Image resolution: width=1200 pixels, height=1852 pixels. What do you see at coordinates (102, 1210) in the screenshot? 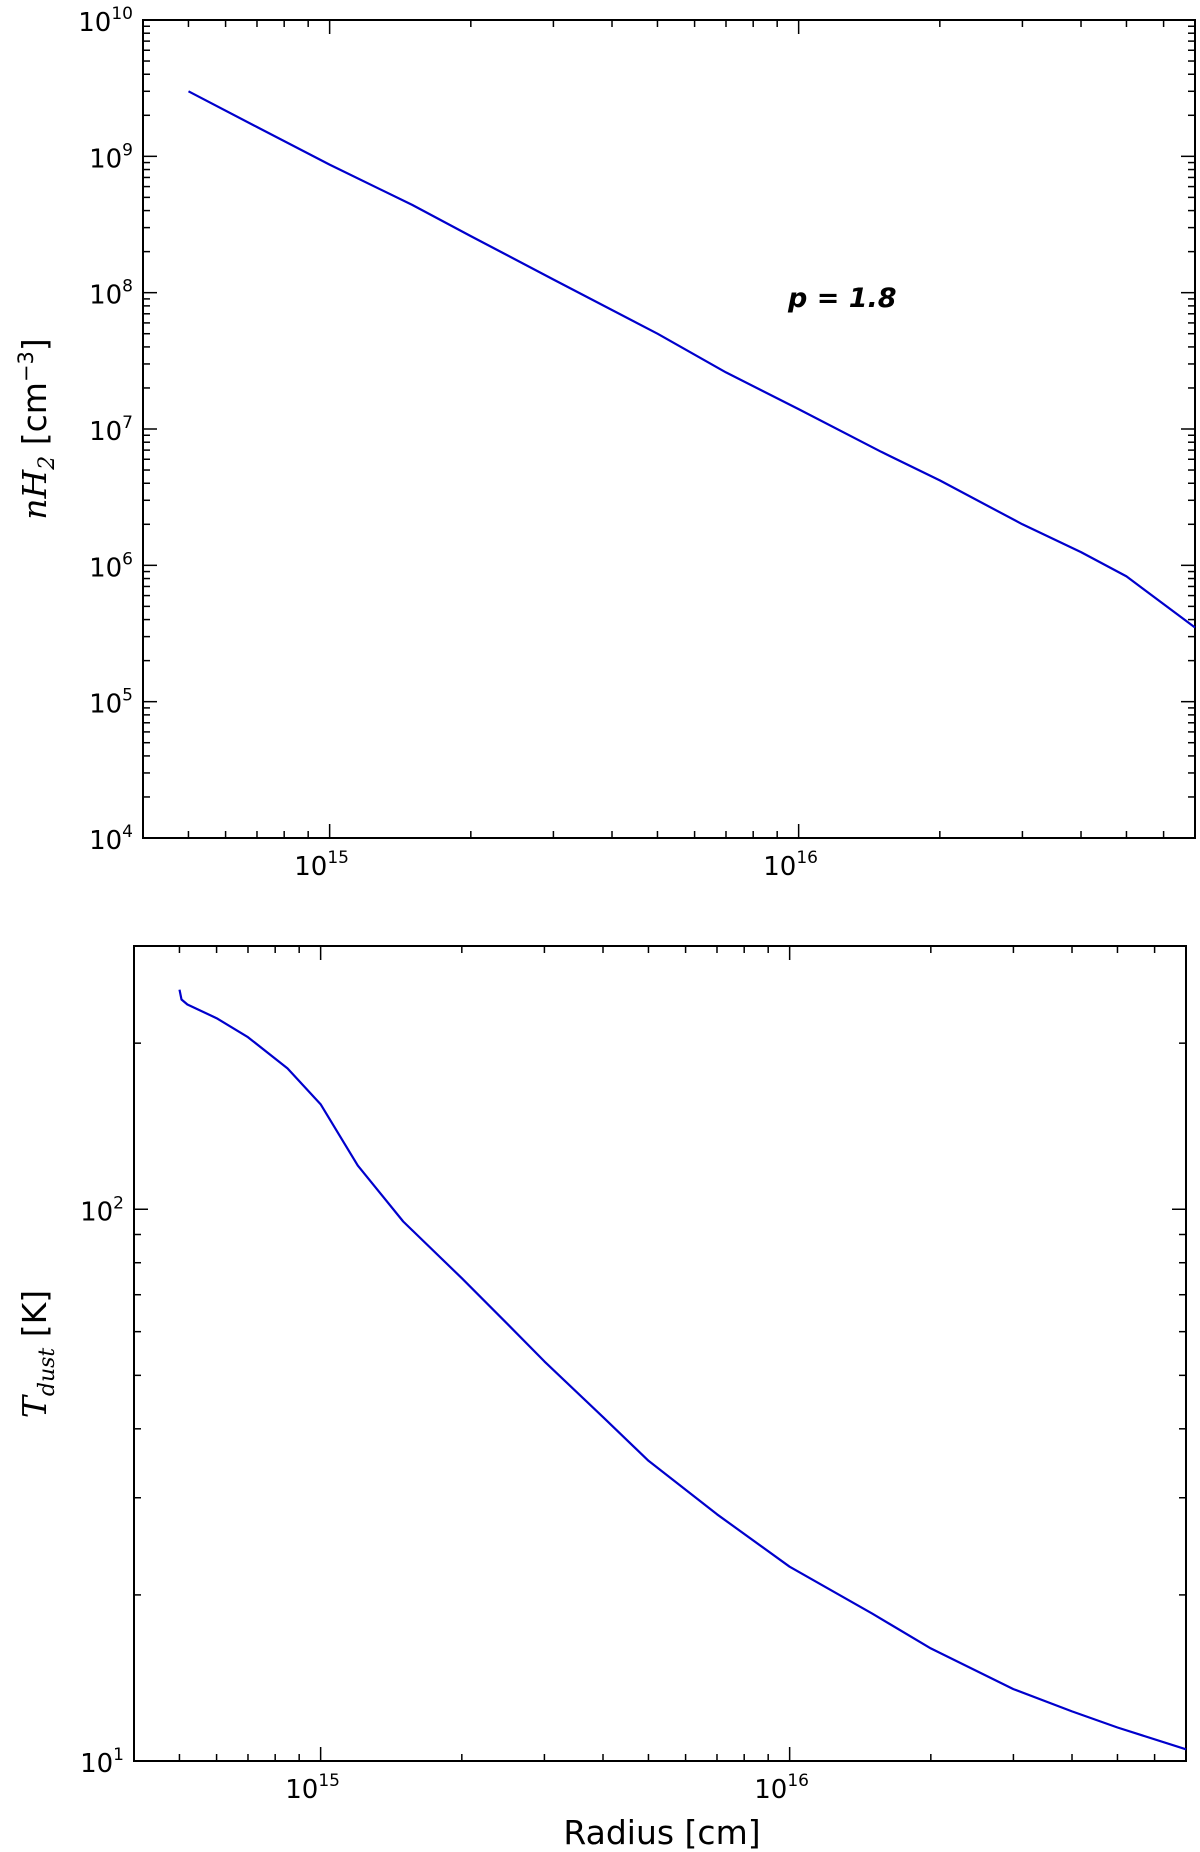
I see `y-tick-label: 10²` at bounding box center [102, 1210].